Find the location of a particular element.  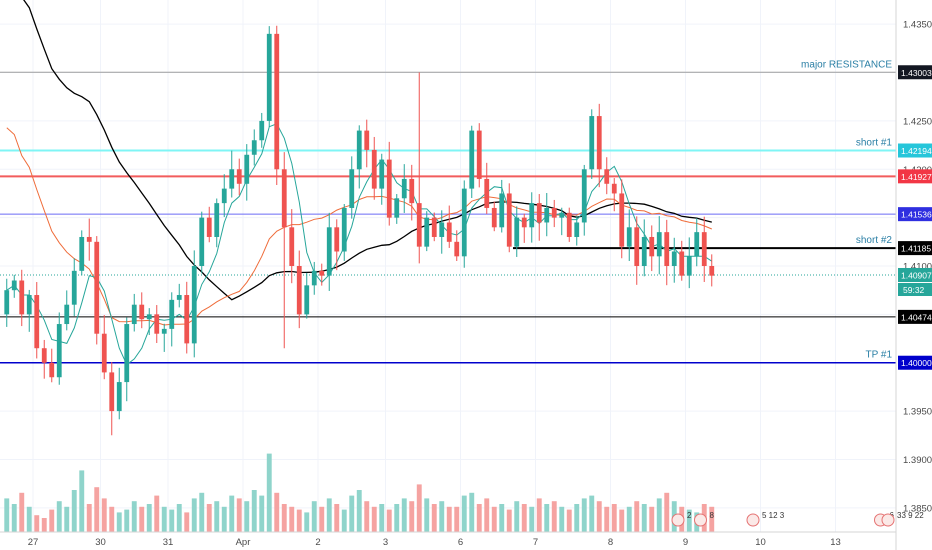

time-tick-label: 30 is located at coordinates (100, 542).